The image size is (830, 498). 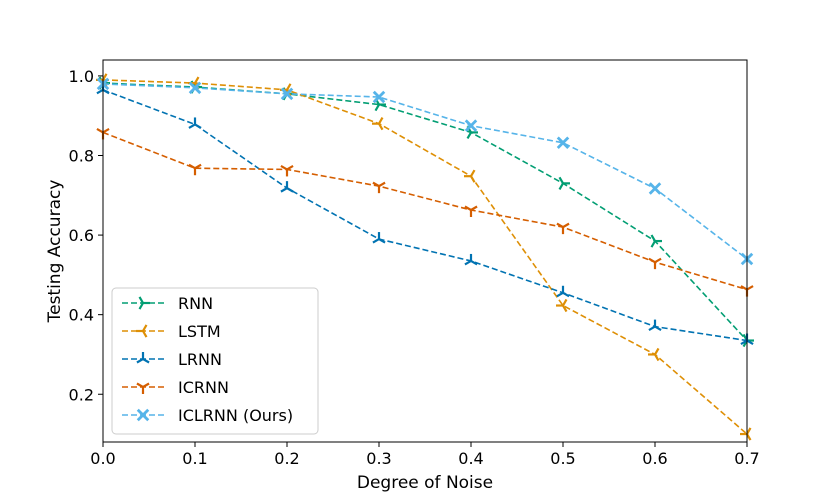 What do you see at coordinates (562, 458) in the screenshot?
I see `x-tick-label: 0.5` at bounding box center [562, 458].